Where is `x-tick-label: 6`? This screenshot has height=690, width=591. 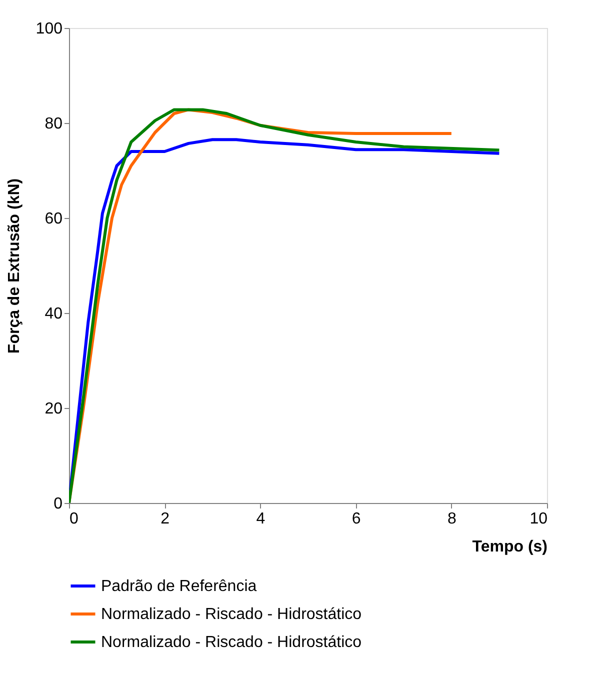 x-tick-label: 6 is located at coordinates (356, 519).